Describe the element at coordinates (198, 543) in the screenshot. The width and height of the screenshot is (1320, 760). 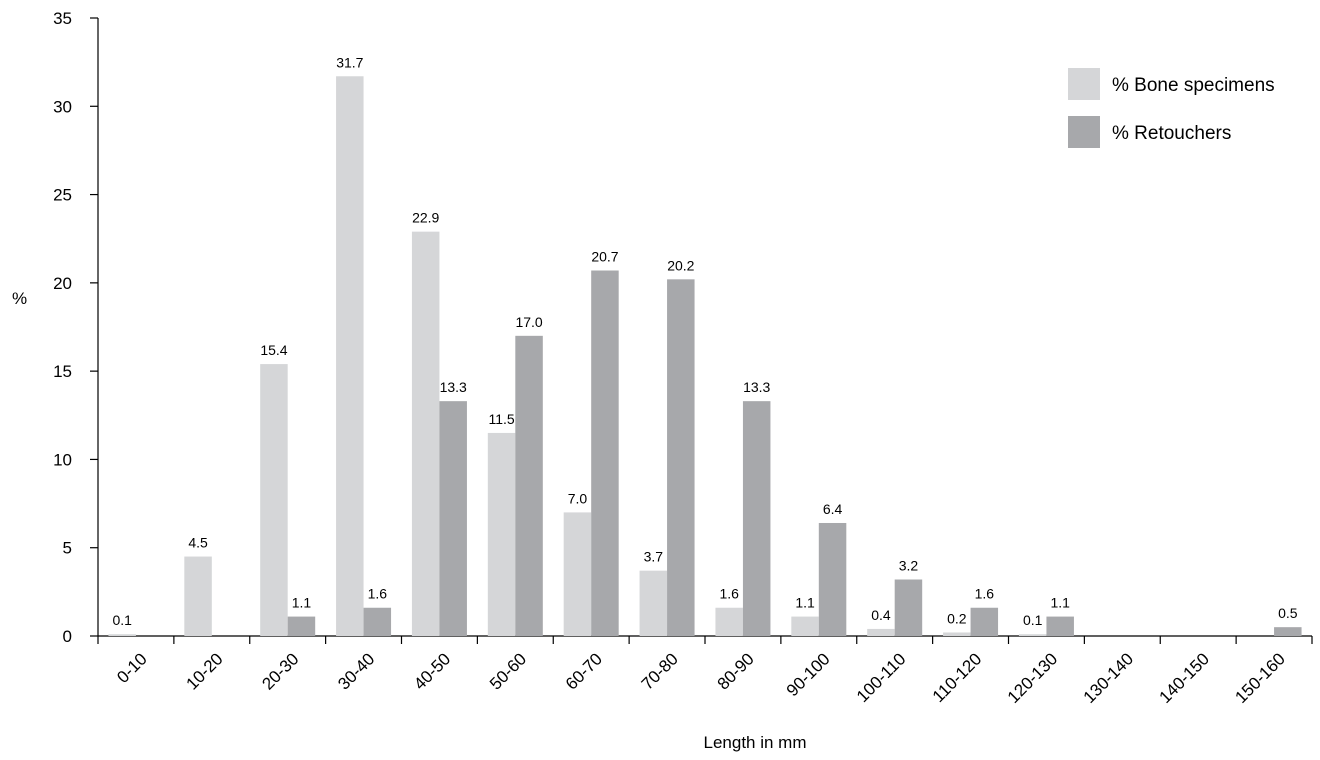
I see `data-label: 4.5` at that location.